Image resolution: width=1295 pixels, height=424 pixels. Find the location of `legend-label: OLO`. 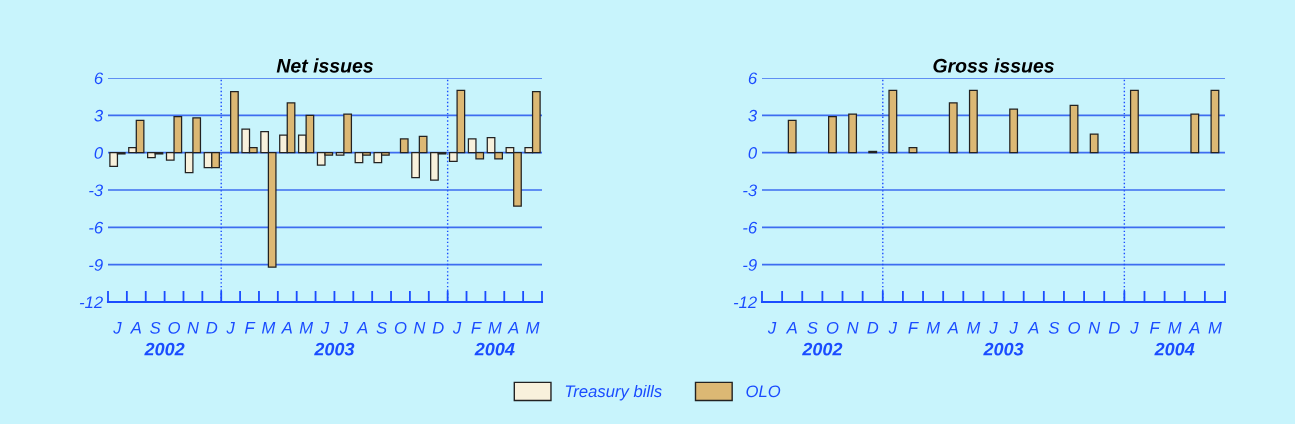

legend-label: OLO is located at coordinates (763, 391).